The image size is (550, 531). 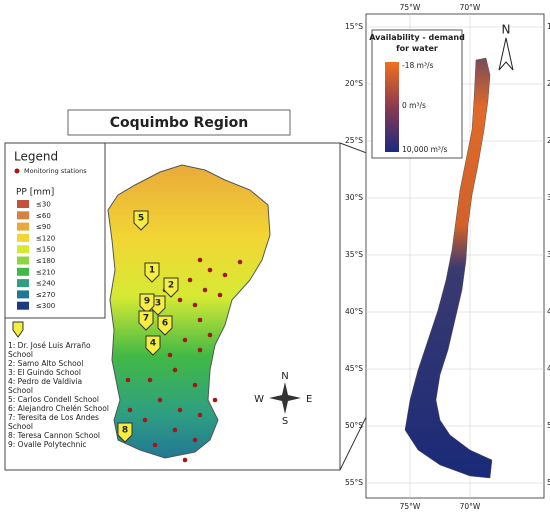 What do you see at coordinates (354, 425) in the screenshot?
I see `lat-label: 50°S` at bounding box center [354, 425].